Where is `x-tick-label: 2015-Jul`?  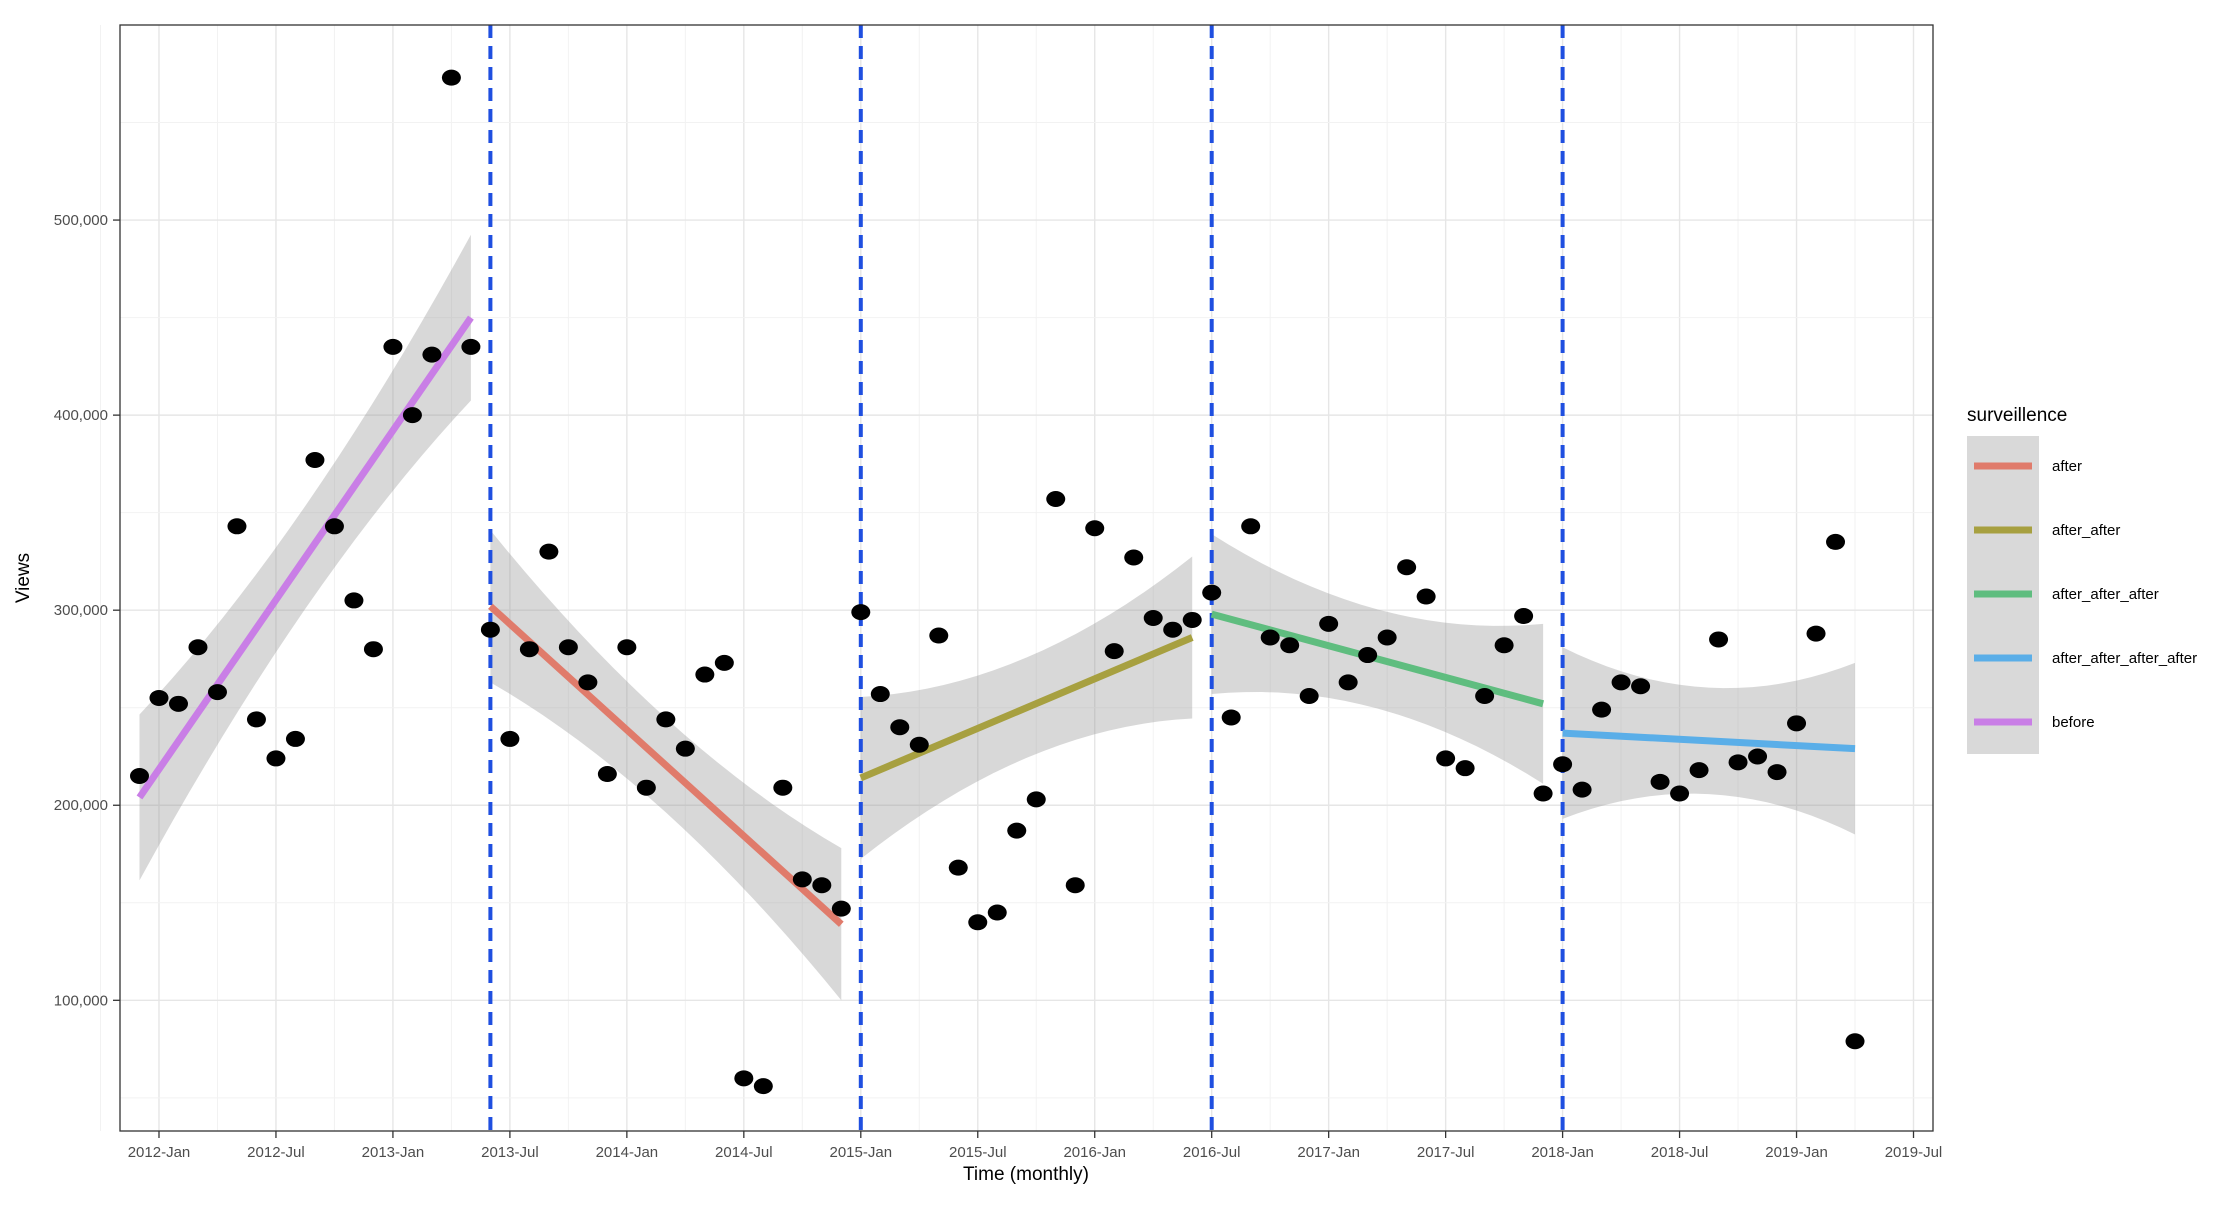
x-tick-label: 2015-Jul is located at coordinates (978, 1152).